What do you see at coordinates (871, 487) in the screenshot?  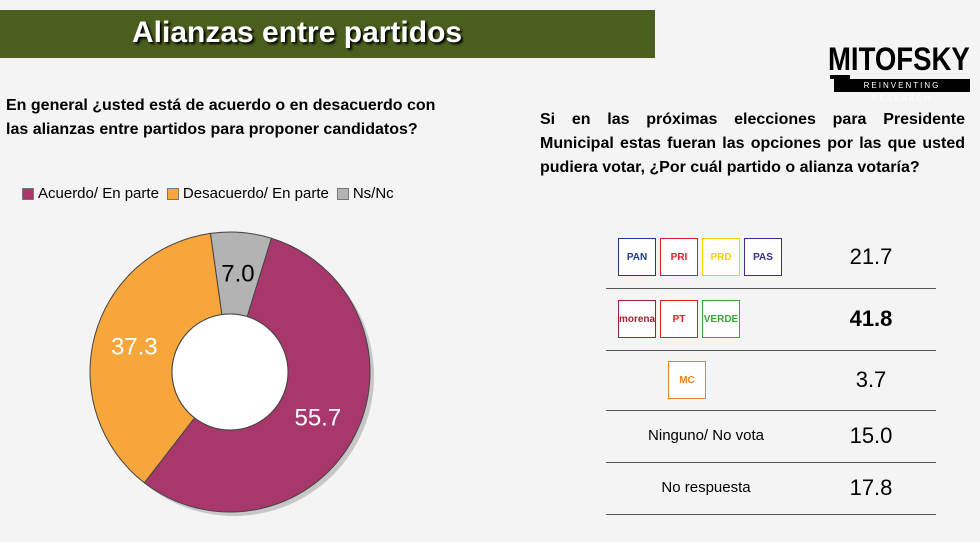 I see `row-value: 17.8` at bounding box center [871, 487].